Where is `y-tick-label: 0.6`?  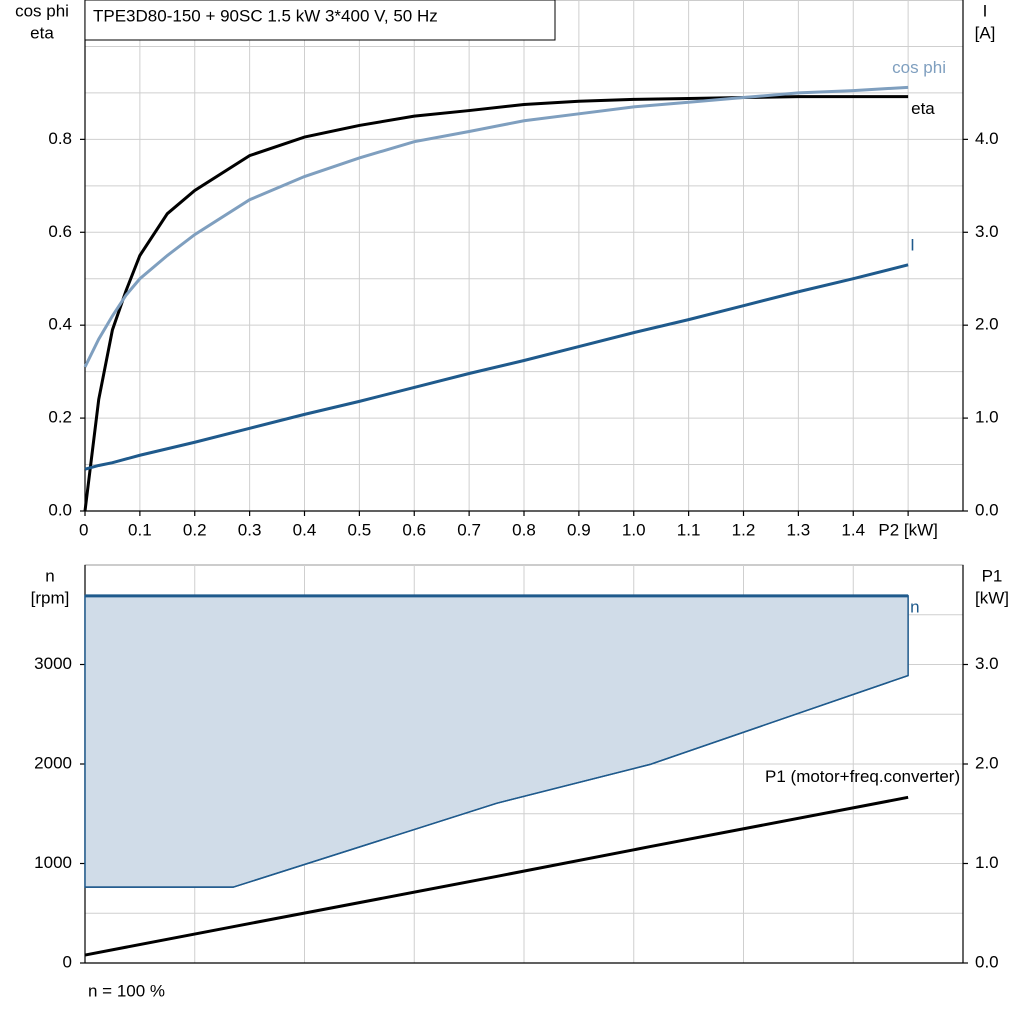
y-tick-label: 0.6 is located at coordinates (60, 231).